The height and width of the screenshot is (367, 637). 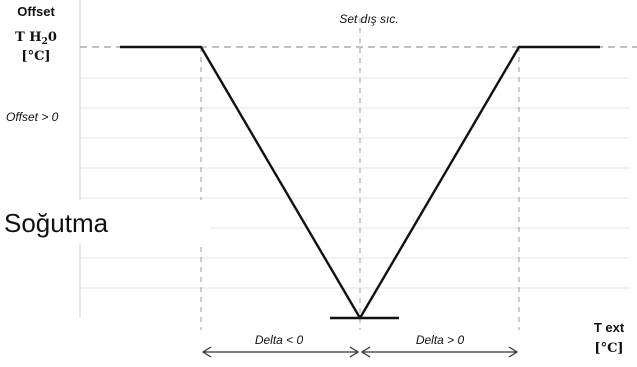 What do you see at coordinates (28, 37) in the screenshot?
I see `y-axis-quantity-main: T H` at bounding box center [28, 37].